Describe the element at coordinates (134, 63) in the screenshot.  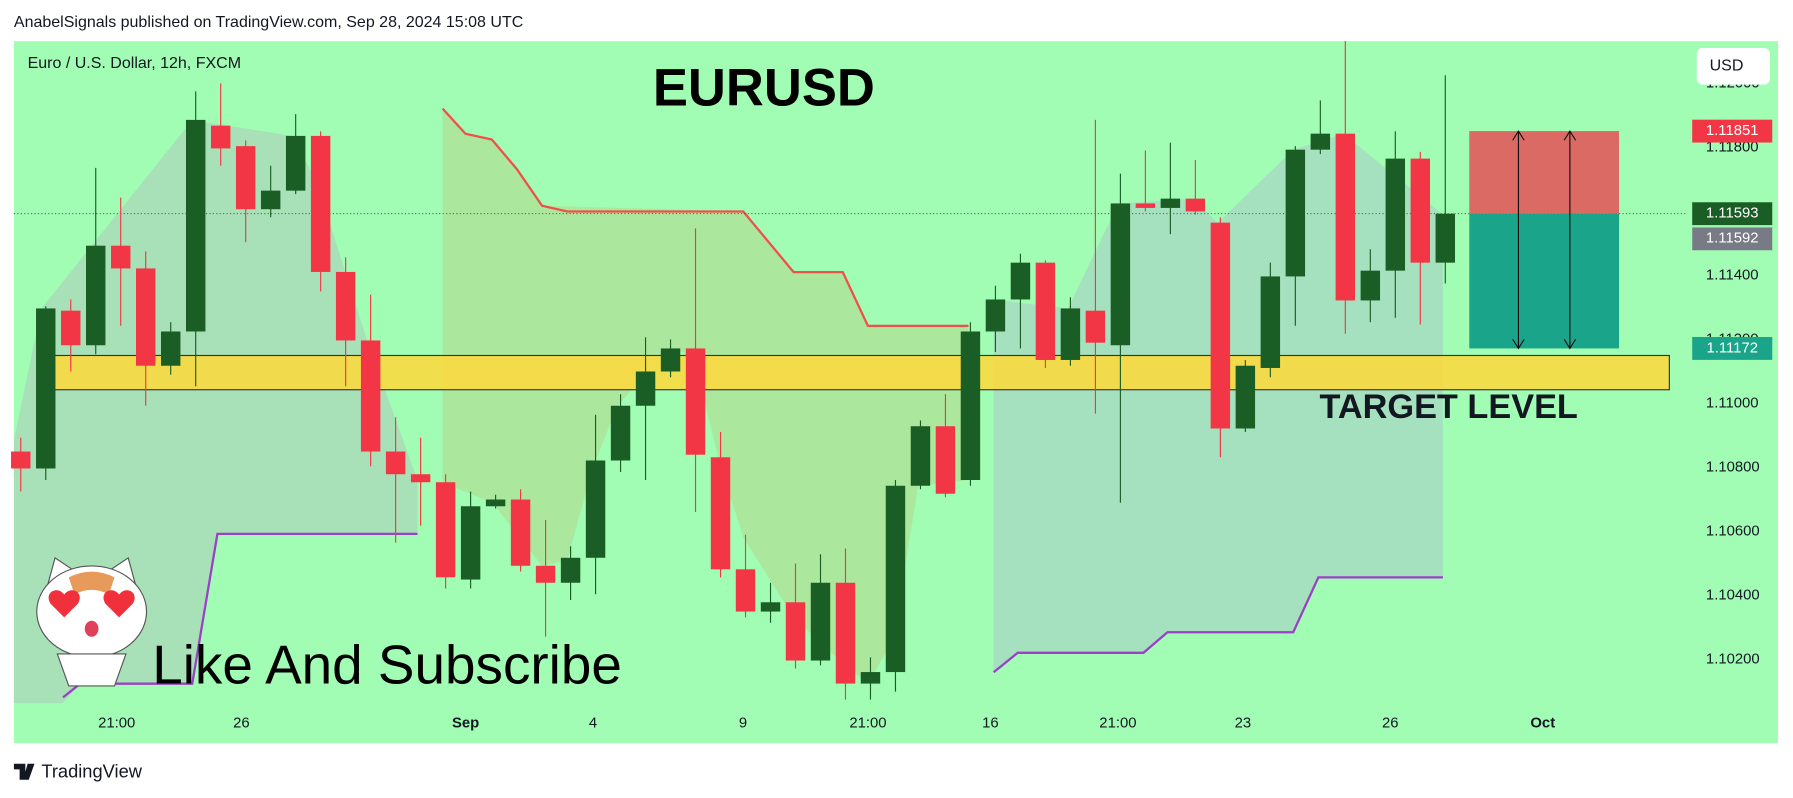
I see `symbol-info: Euro / U.S. Dollar, 12h, FXCM` at that location.